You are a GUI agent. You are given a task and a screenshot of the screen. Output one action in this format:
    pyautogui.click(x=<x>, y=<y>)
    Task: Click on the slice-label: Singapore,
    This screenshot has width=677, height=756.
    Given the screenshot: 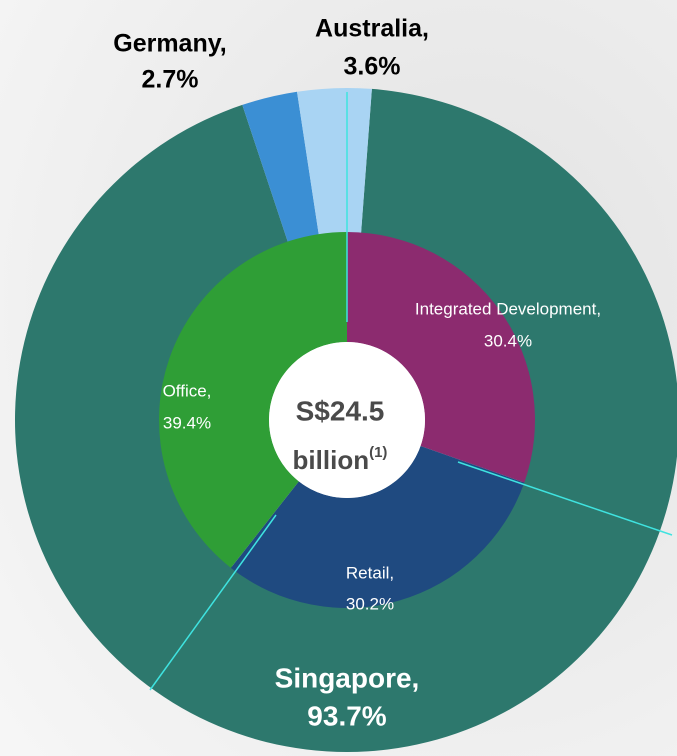 What is the action you would take?
    pyautogui.click(x=347, y=677)
    